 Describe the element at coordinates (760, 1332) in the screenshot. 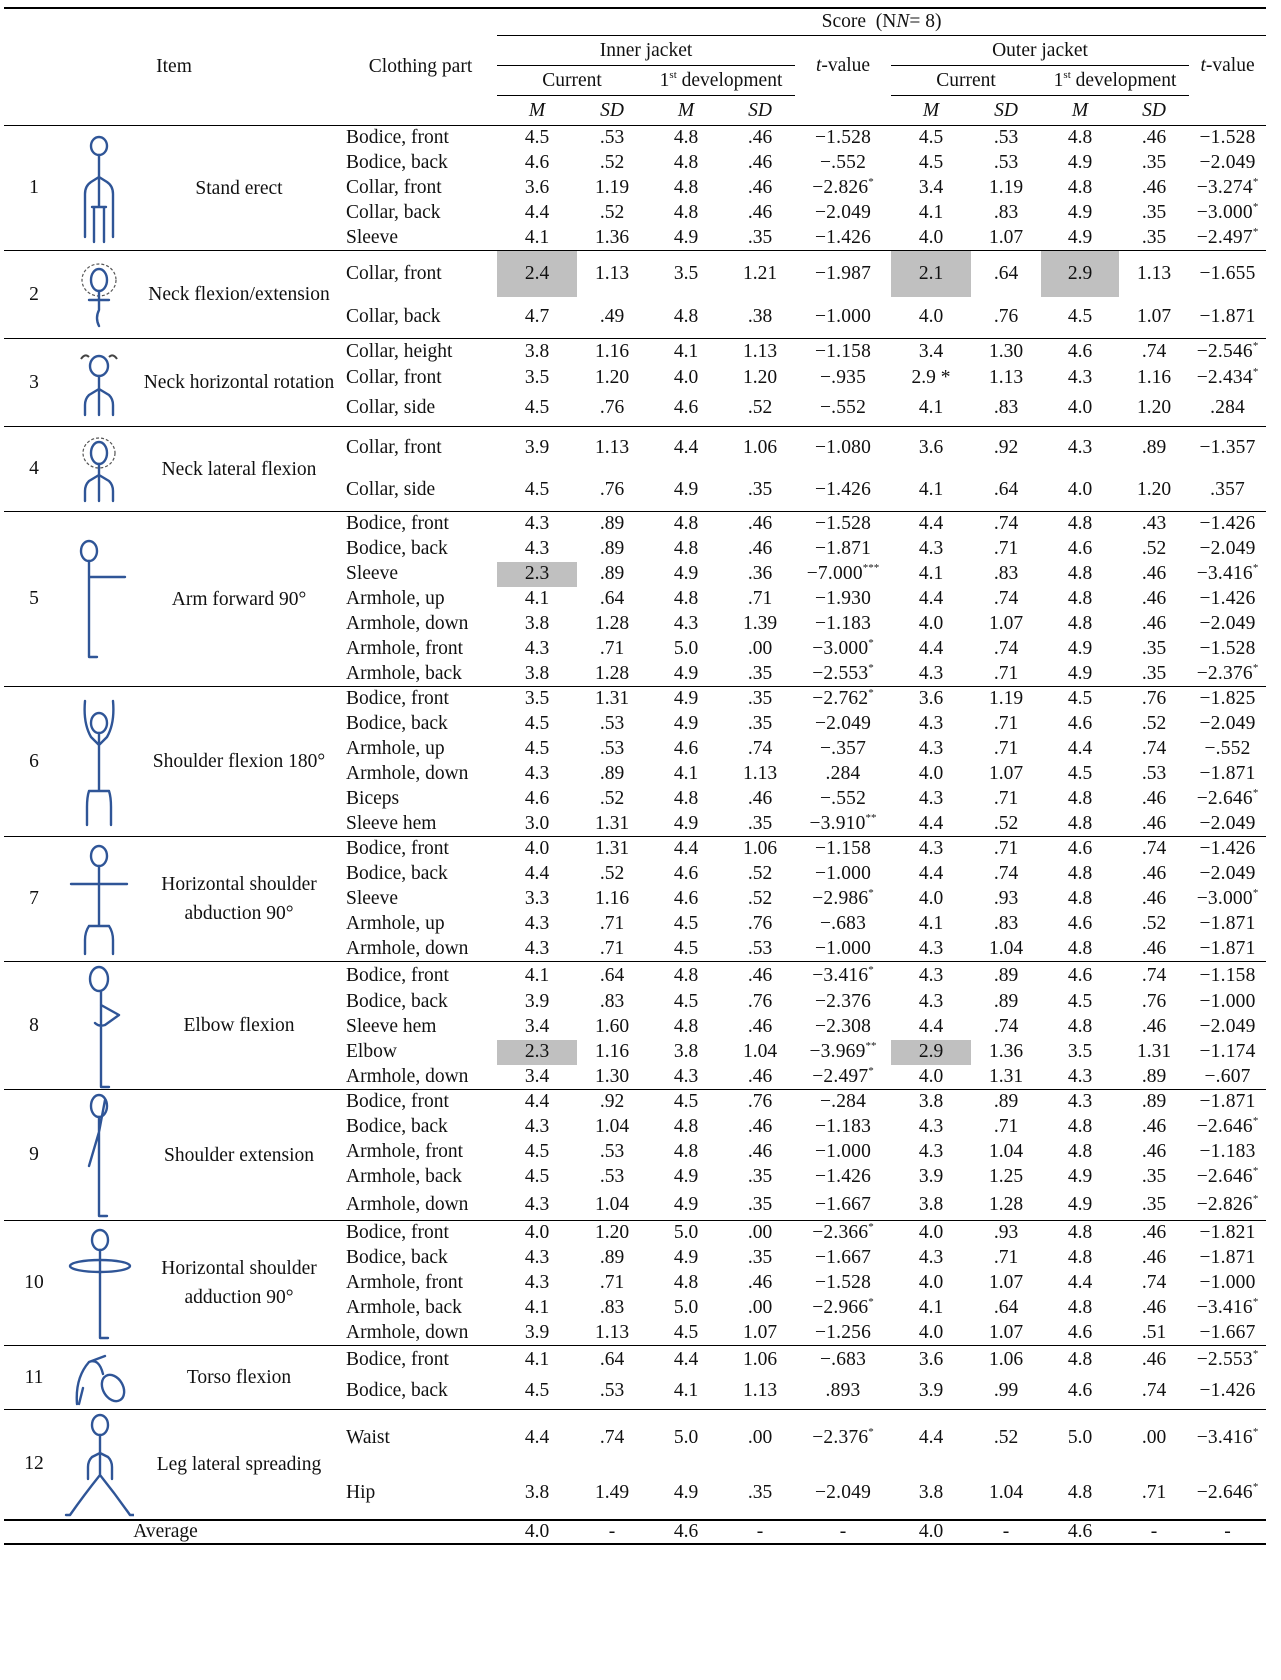

I see `cell-value: 1.07` at that location.